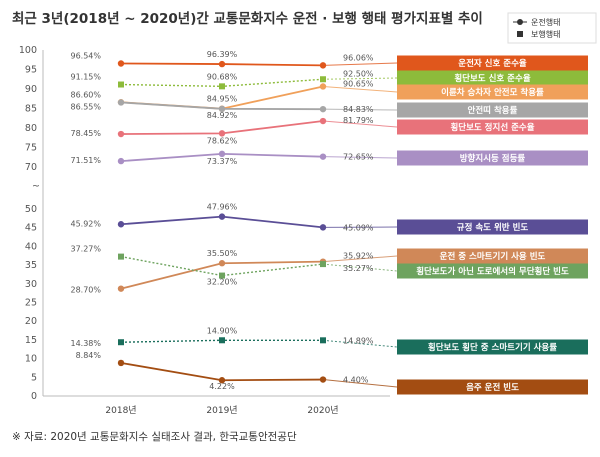 The height and width of the screenshot is (457, 600). I want to click on legend: 운전행태 보행행태, so click(552, 28).